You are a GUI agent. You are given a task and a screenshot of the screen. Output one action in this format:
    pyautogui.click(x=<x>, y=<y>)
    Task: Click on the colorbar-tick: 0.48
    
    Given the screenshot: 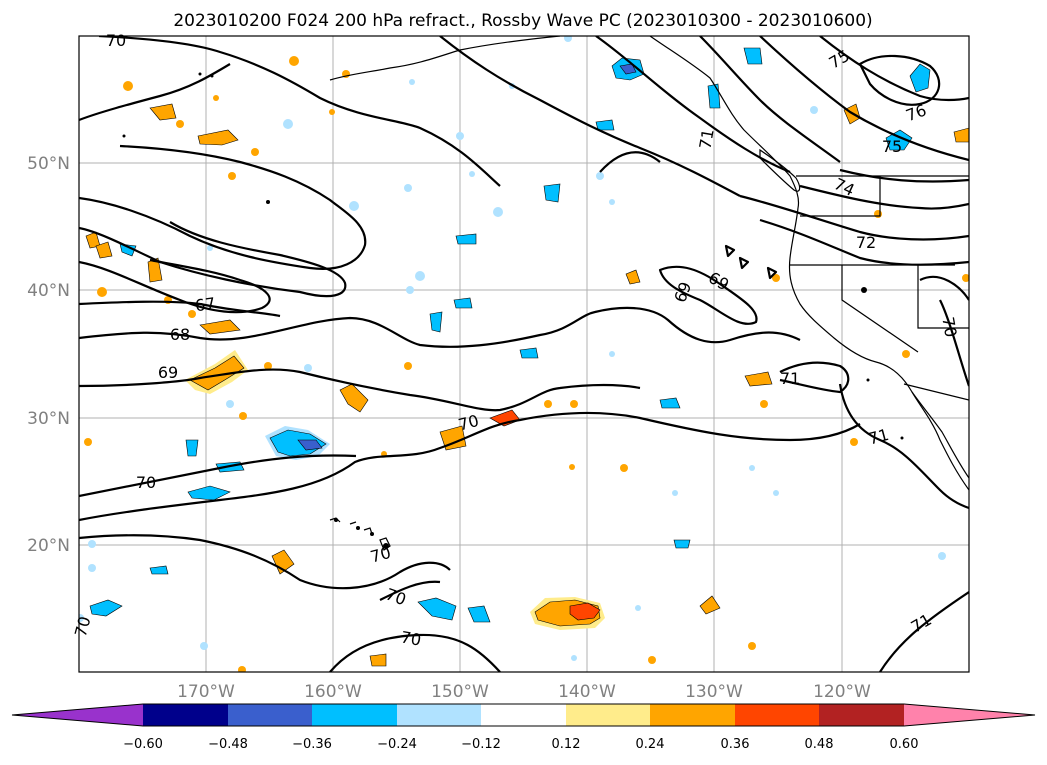 What is the action you would take?
    pyautogui.click(x=819, y=744)
    